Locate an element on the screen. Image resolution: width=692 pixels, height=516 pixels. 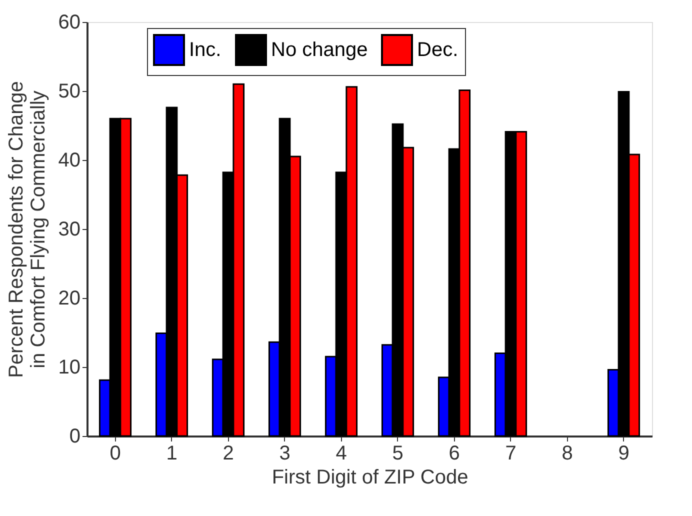
y-tick-label: 30 is located at coordinates (69, 229).